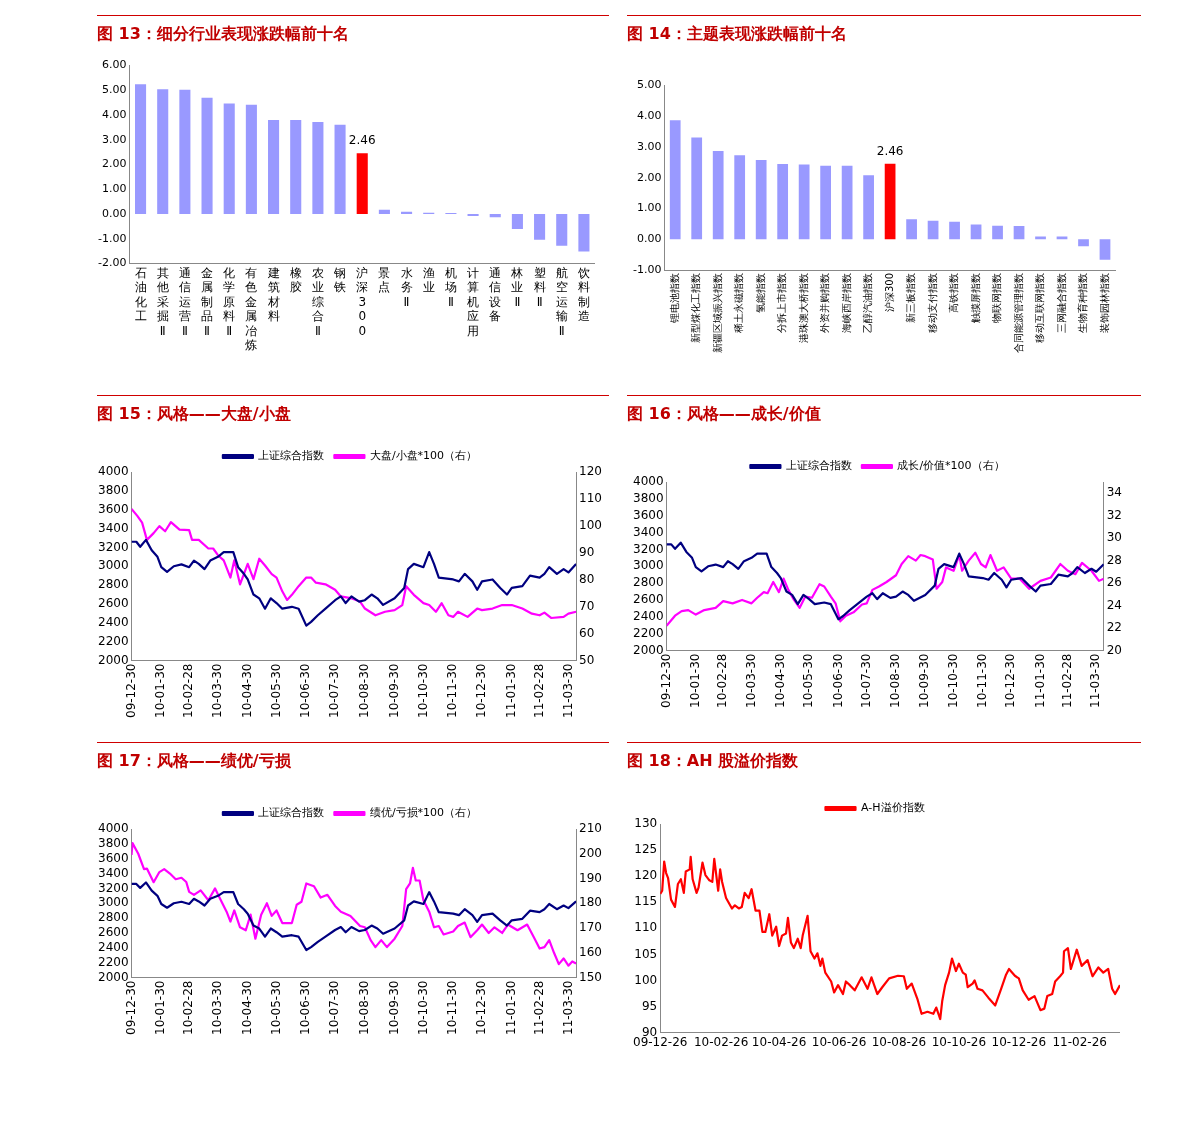 The height and width of the screenshot is (1122, 1191). What do you see at coordinates (423, 813) in the screenshot?
I see `legend-label: 绩优/亏损*100（右）` at bounding box center [423, 813].